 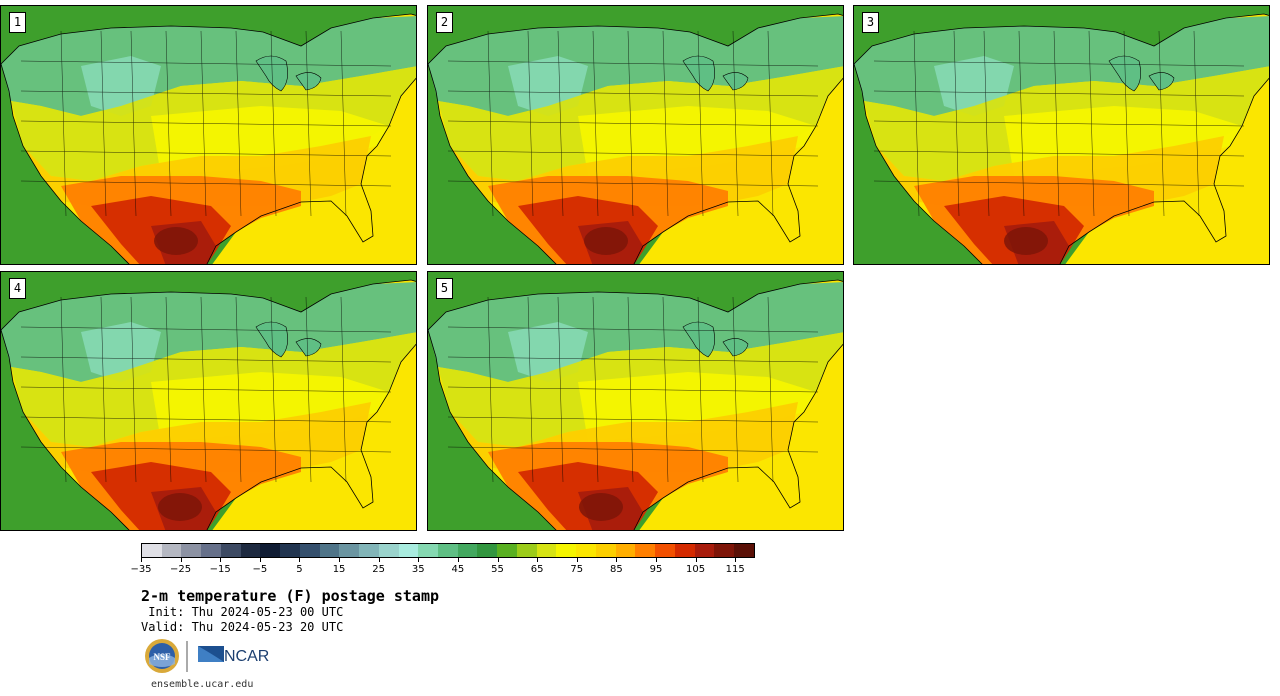 What do you see at coordinates (202, 684) in the screenshot?
I see `website-url: ensemble.ucar.edu` at bounding box center [202, 684].